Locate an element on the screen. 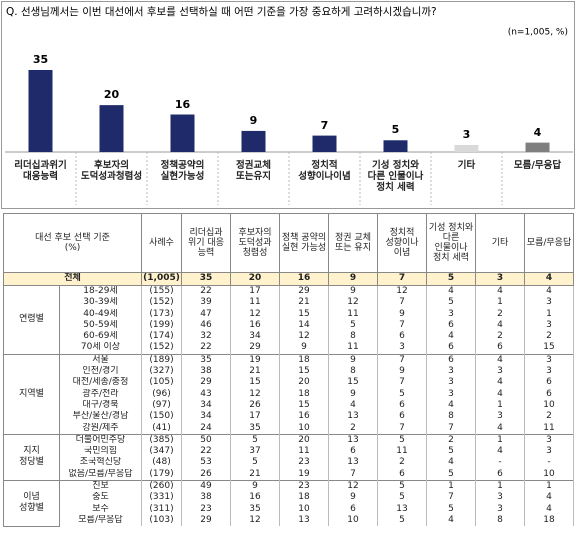 The width and height of the screenshot is (576, 559). data-row: 인천/경기 (327) 38 21 15 8 9 3 3 3 is located at coordinates (289, 372).